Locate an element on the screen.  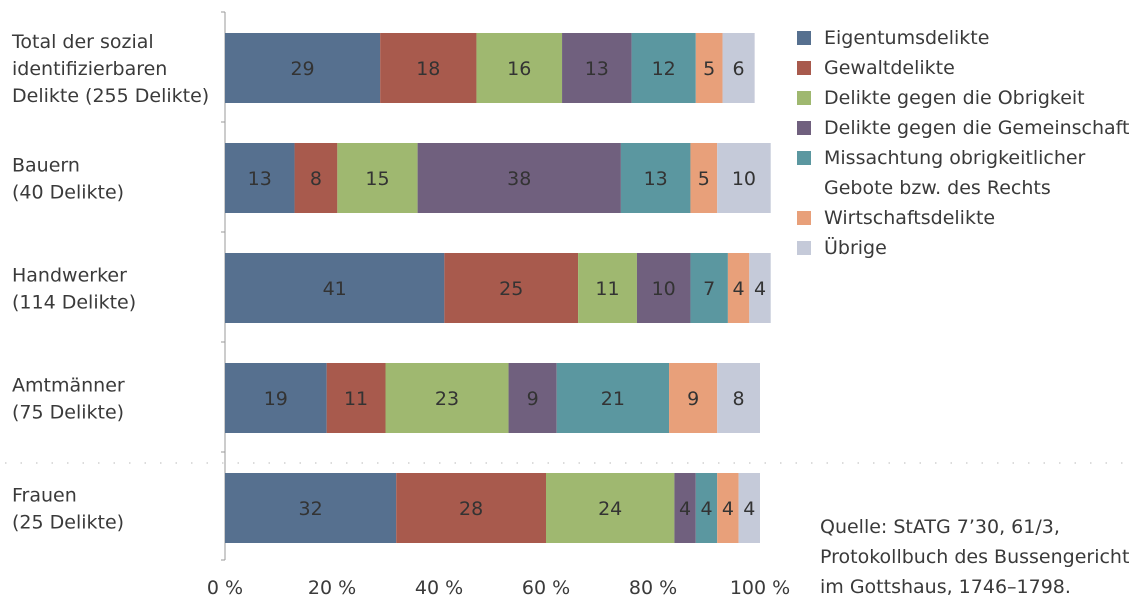
x-tick-label: 40 % is located at coordinates (439, 588).